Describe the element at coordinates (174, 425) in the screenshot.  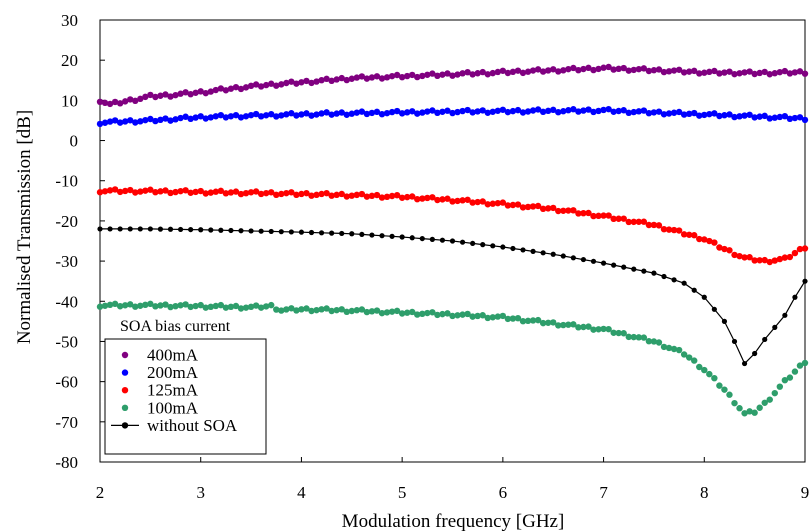
I see `legend-item-without-soa: without SOA` at that location.